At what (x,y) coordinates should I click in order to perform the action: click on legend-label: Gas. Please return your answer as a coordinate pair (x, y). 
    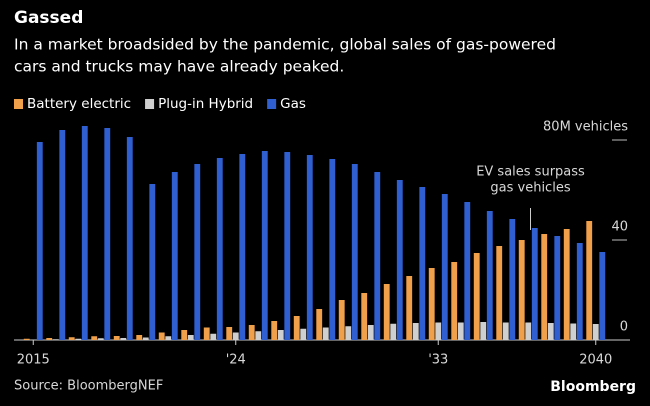
    Looking at the image, I should click on (293, 104).